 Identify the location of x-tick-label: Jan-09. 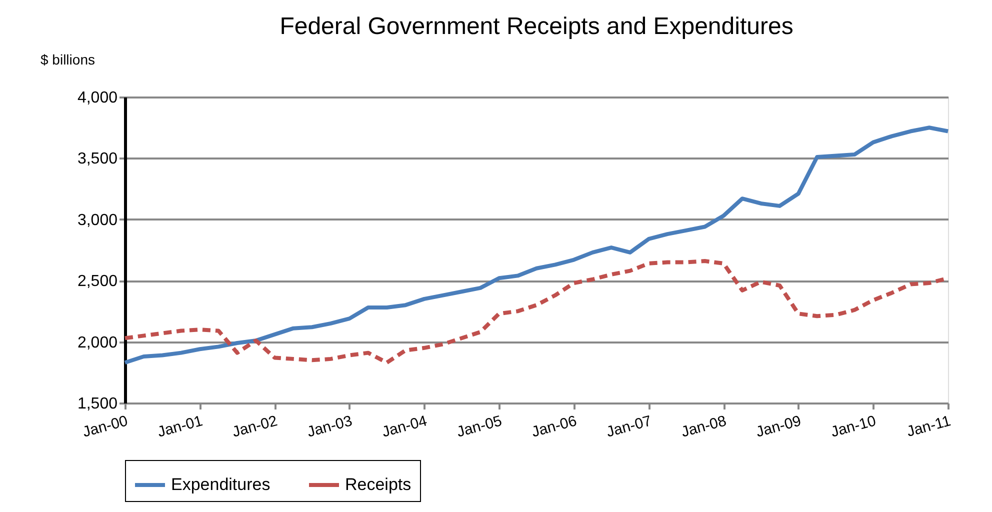
(779, 426).